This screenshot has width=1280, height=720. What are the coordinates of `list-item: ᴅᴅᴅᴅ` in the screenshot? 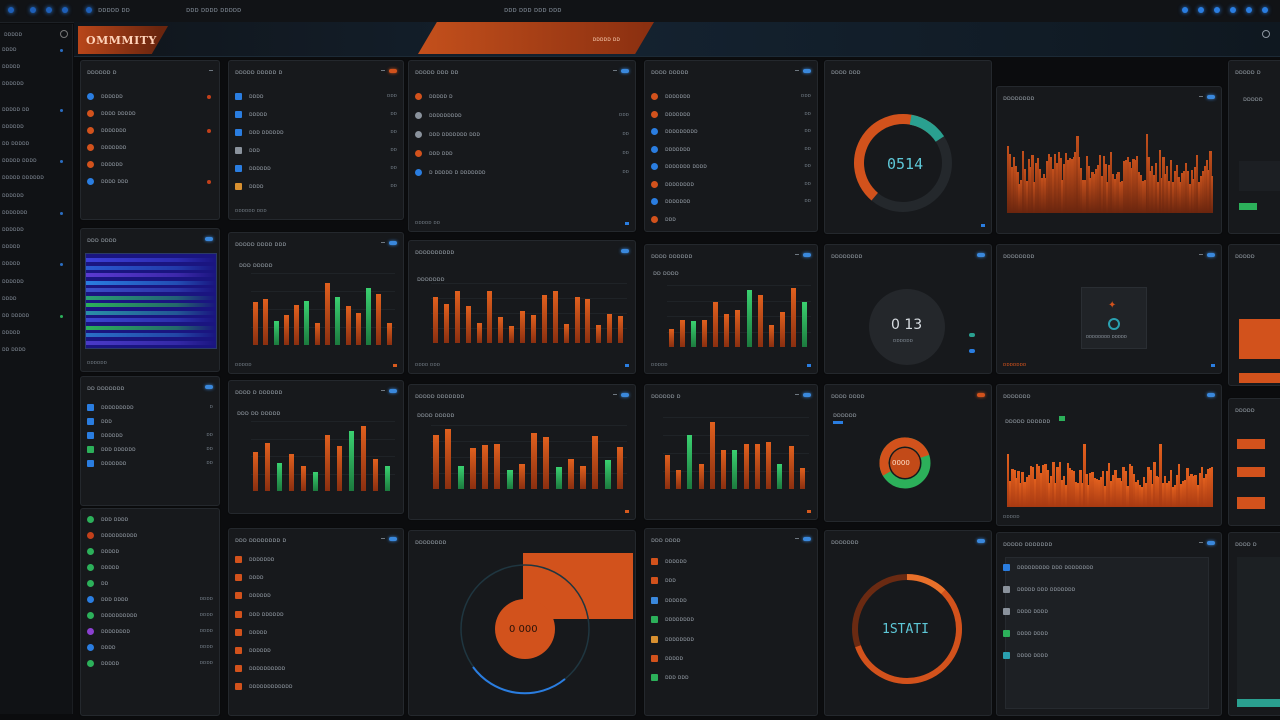 It's located at (316, 578).